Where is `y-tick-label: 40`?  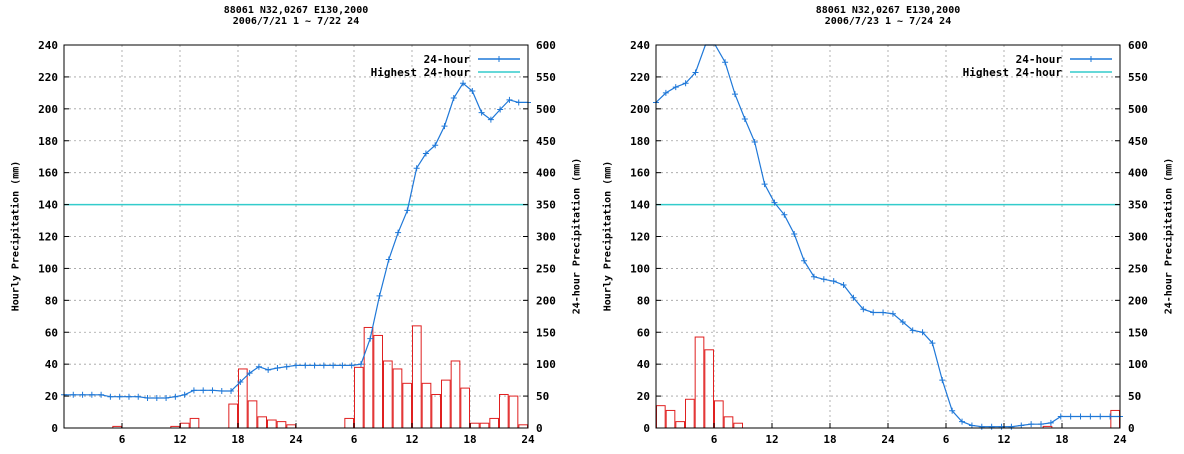 y-tick-label: 40 is located at coordinates (51, 364).